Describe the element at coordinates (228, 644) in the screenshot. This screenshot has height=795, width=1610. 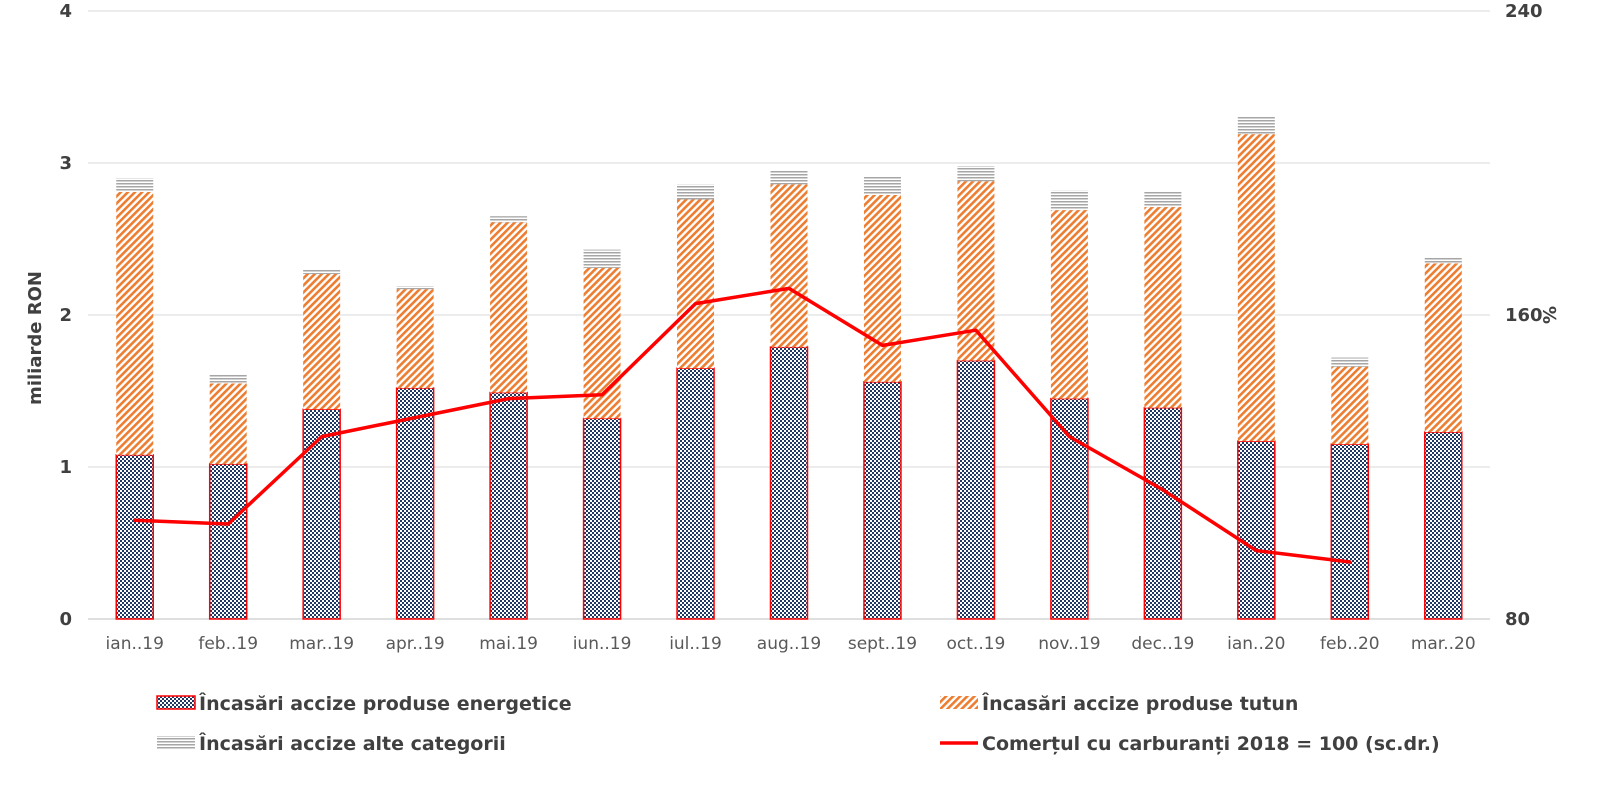
I see `x-tick-label: feb..19` at that location.